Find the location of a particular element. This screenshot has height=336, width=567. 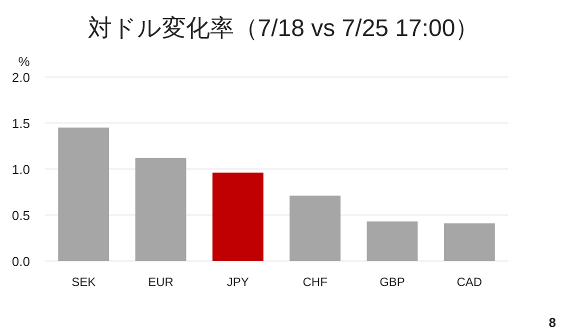

text: 8 is located at coordinates (552, 322).